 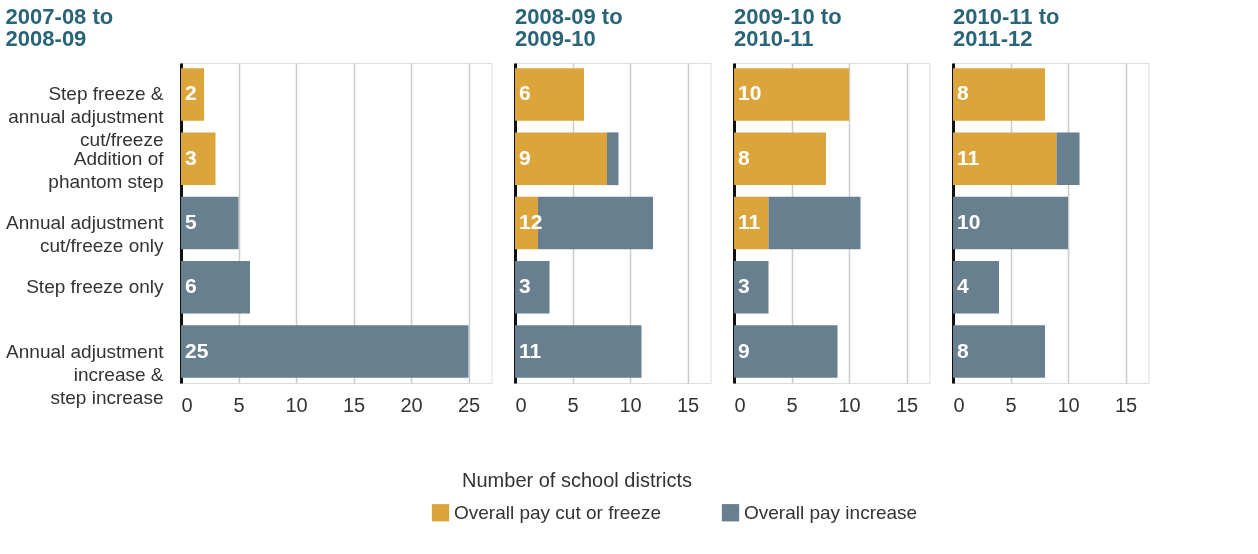 I want to click on y-tick-label: Step freeze only, so click(x=95, y=287).